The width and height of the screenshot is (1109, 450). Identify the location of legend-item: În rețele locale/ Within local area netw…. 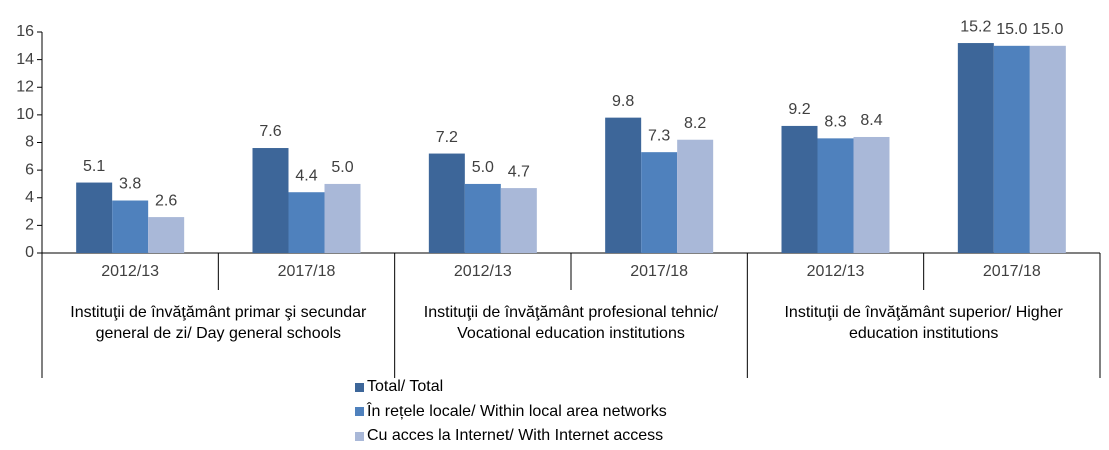
(511, 412).